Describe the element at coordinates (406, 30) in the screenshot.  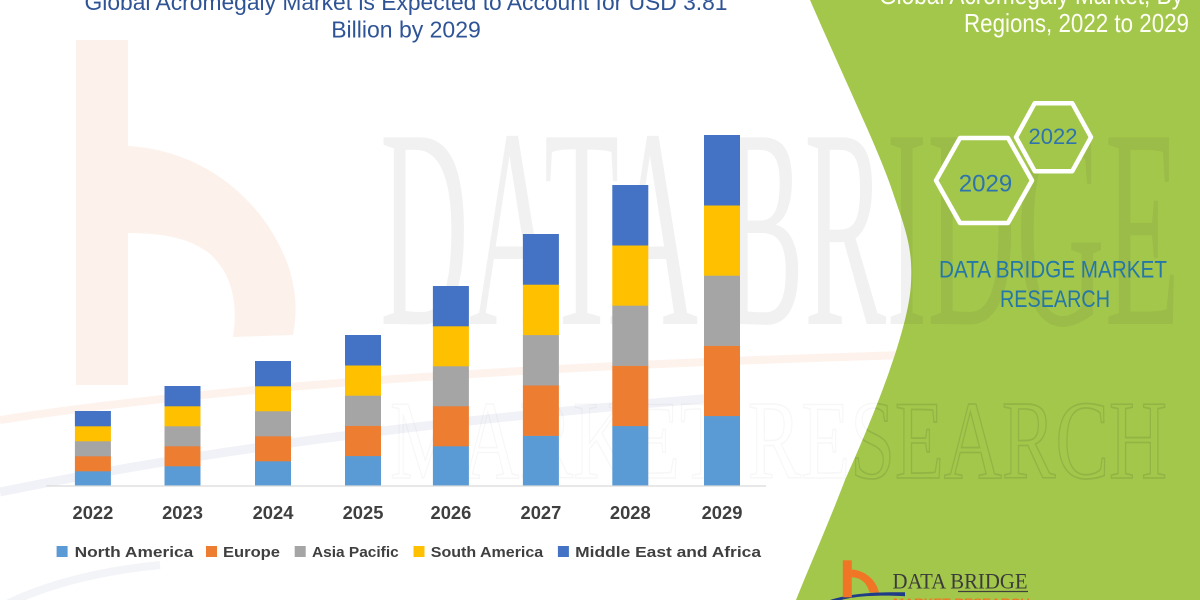
I see `svg-text: Billion by 2029` at that location.